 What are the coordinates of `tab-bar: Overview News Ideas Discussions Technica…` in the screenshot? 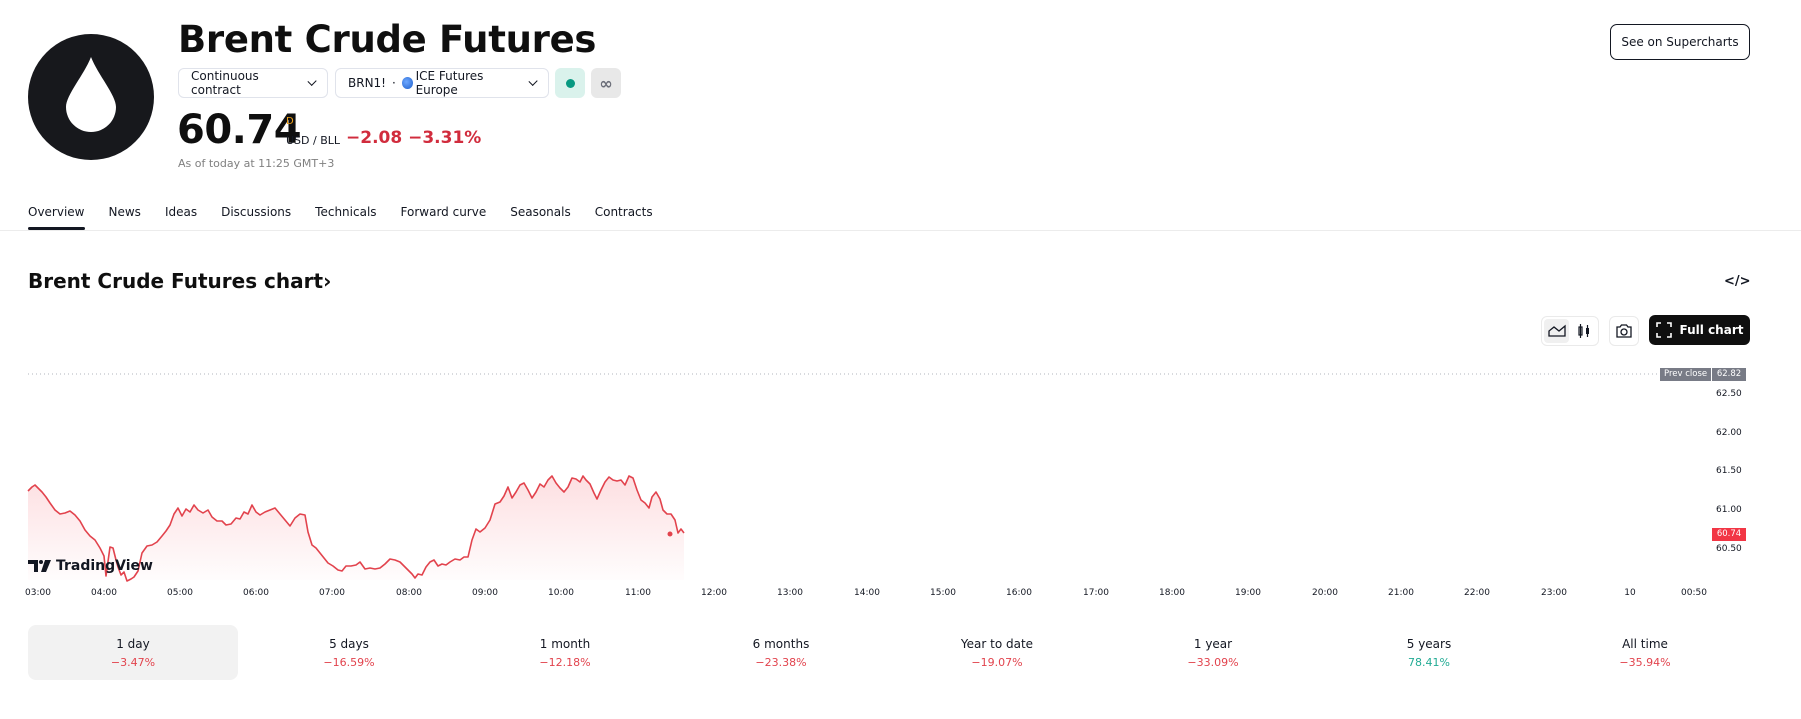 It's located at (352, 217).